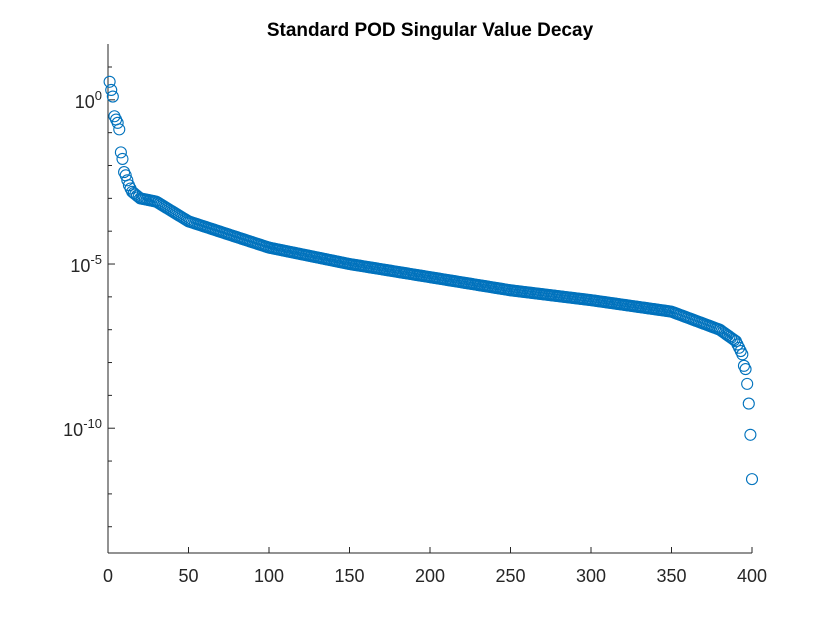 This screenshot has height=623, width=830. I want to click on x-tick-label: 150, so click(349, 576).